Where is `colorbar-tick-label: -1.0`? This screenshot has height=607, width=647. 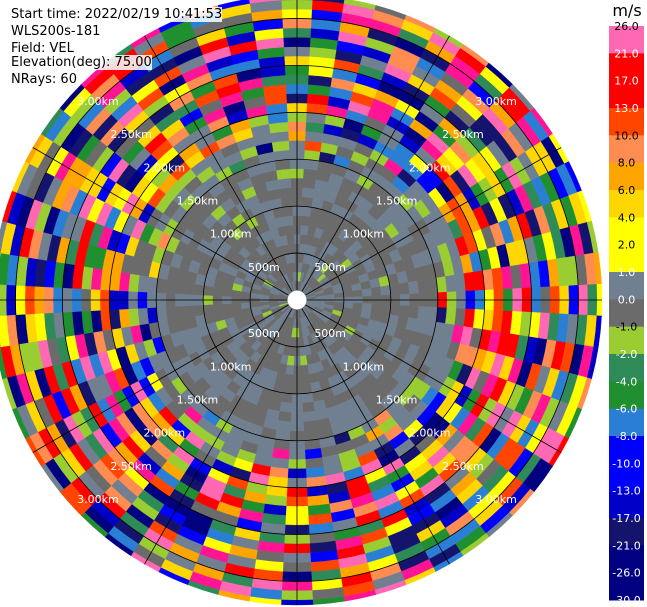 colorbar-tick-label: -1.0 is located at coordinates (626, 327).